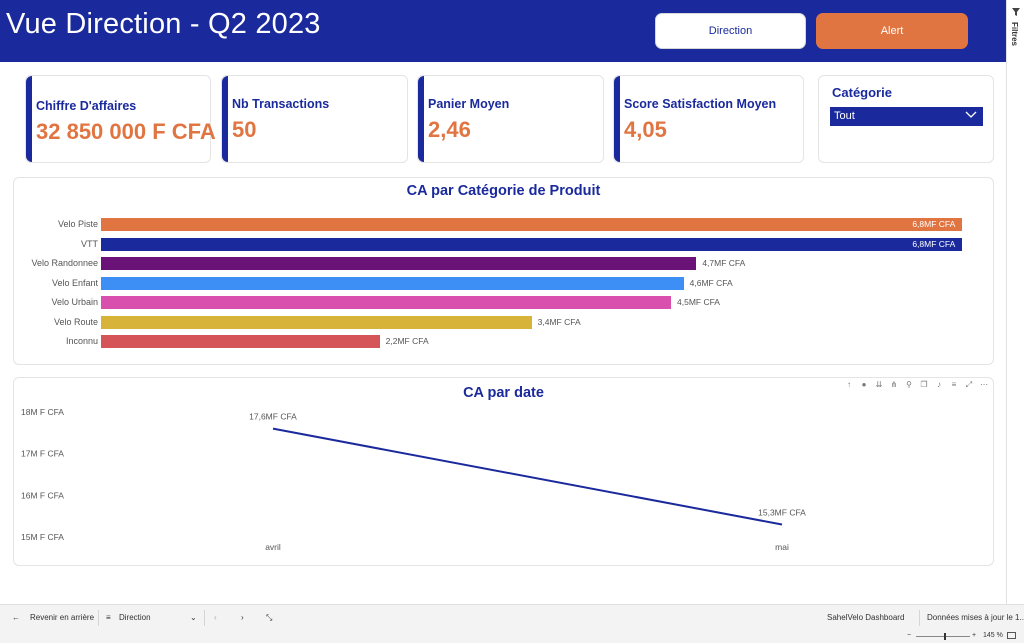 This screenshot has height=643, width=1024. What do you see at coordinates (906, 116) in the screenshot?
I see `category-dropdown: Tout` at bounding box center [906, 116].